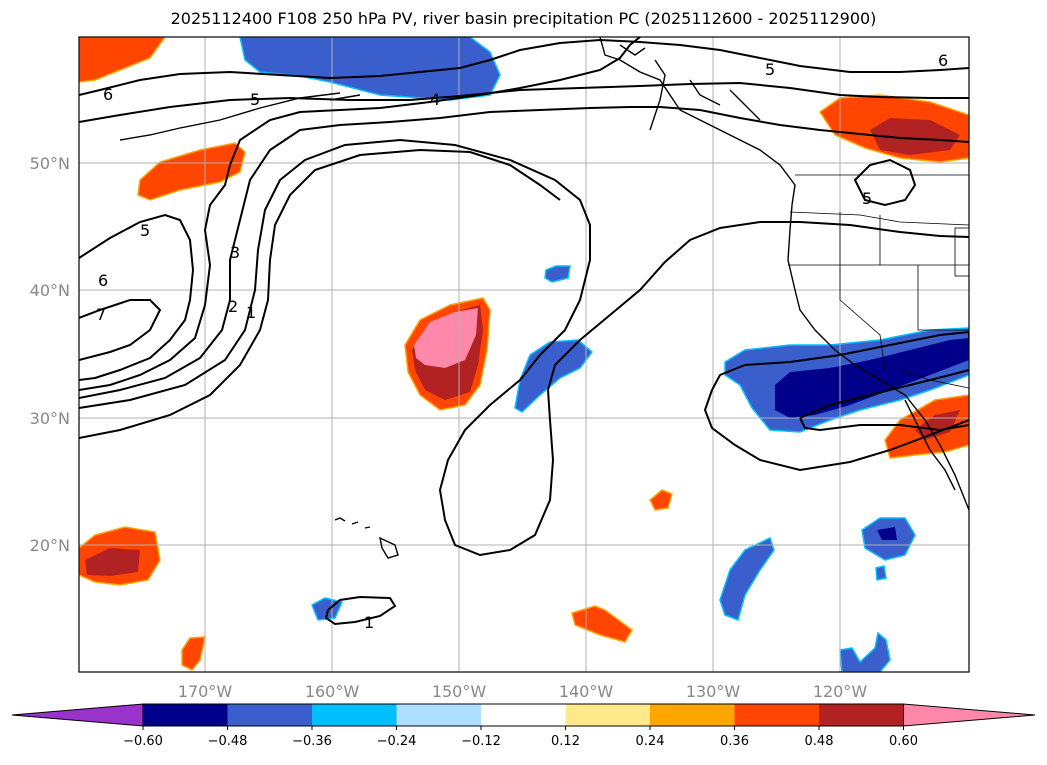 Image resolution: width=1047 pixels, height=765 pixels. Describe the element at coordinates (191, 171) in the screenshot. I see `positive-anomaly-50n` at that location.